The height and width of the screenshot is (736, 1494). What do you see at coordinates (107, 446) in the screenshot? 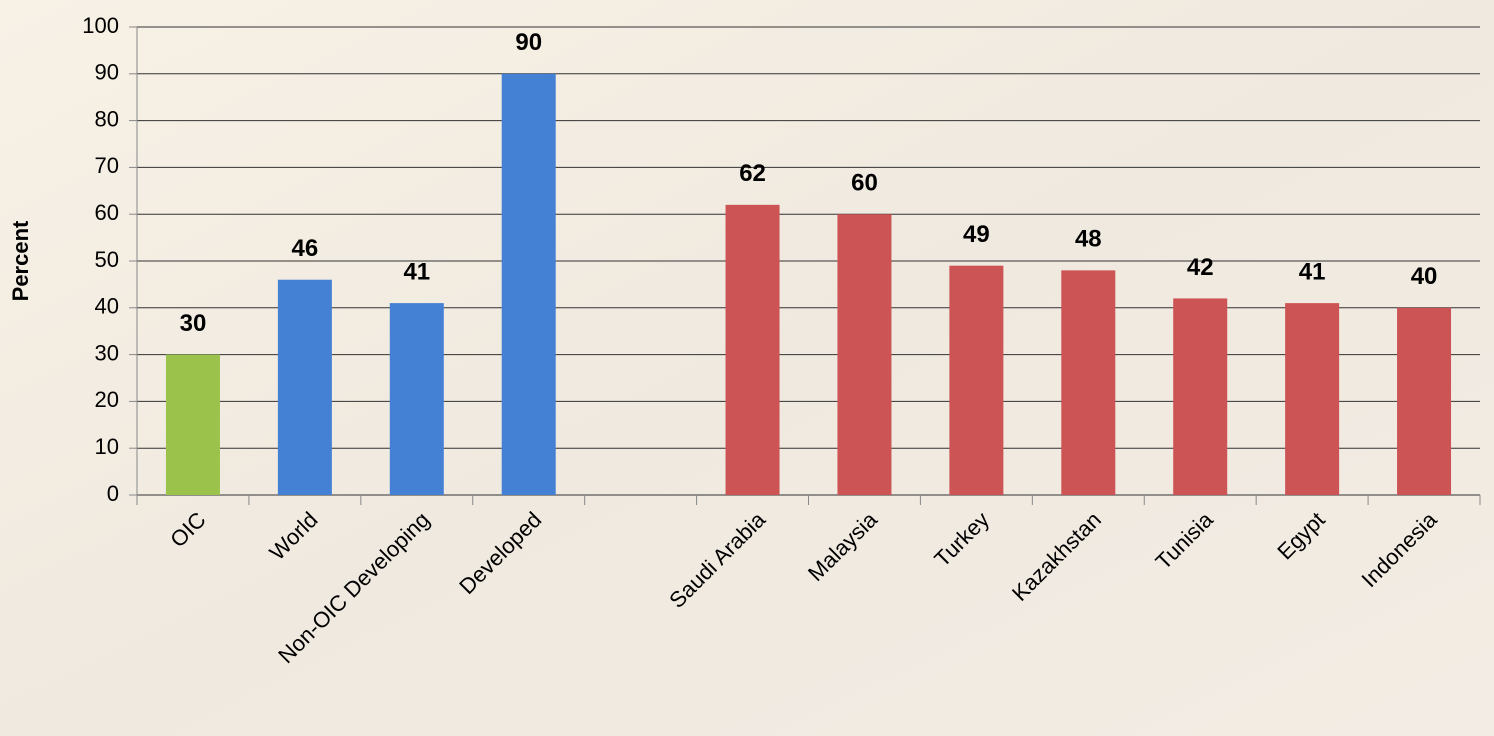
I see `y-tick-label: 10` at bounding box center [107, 446].